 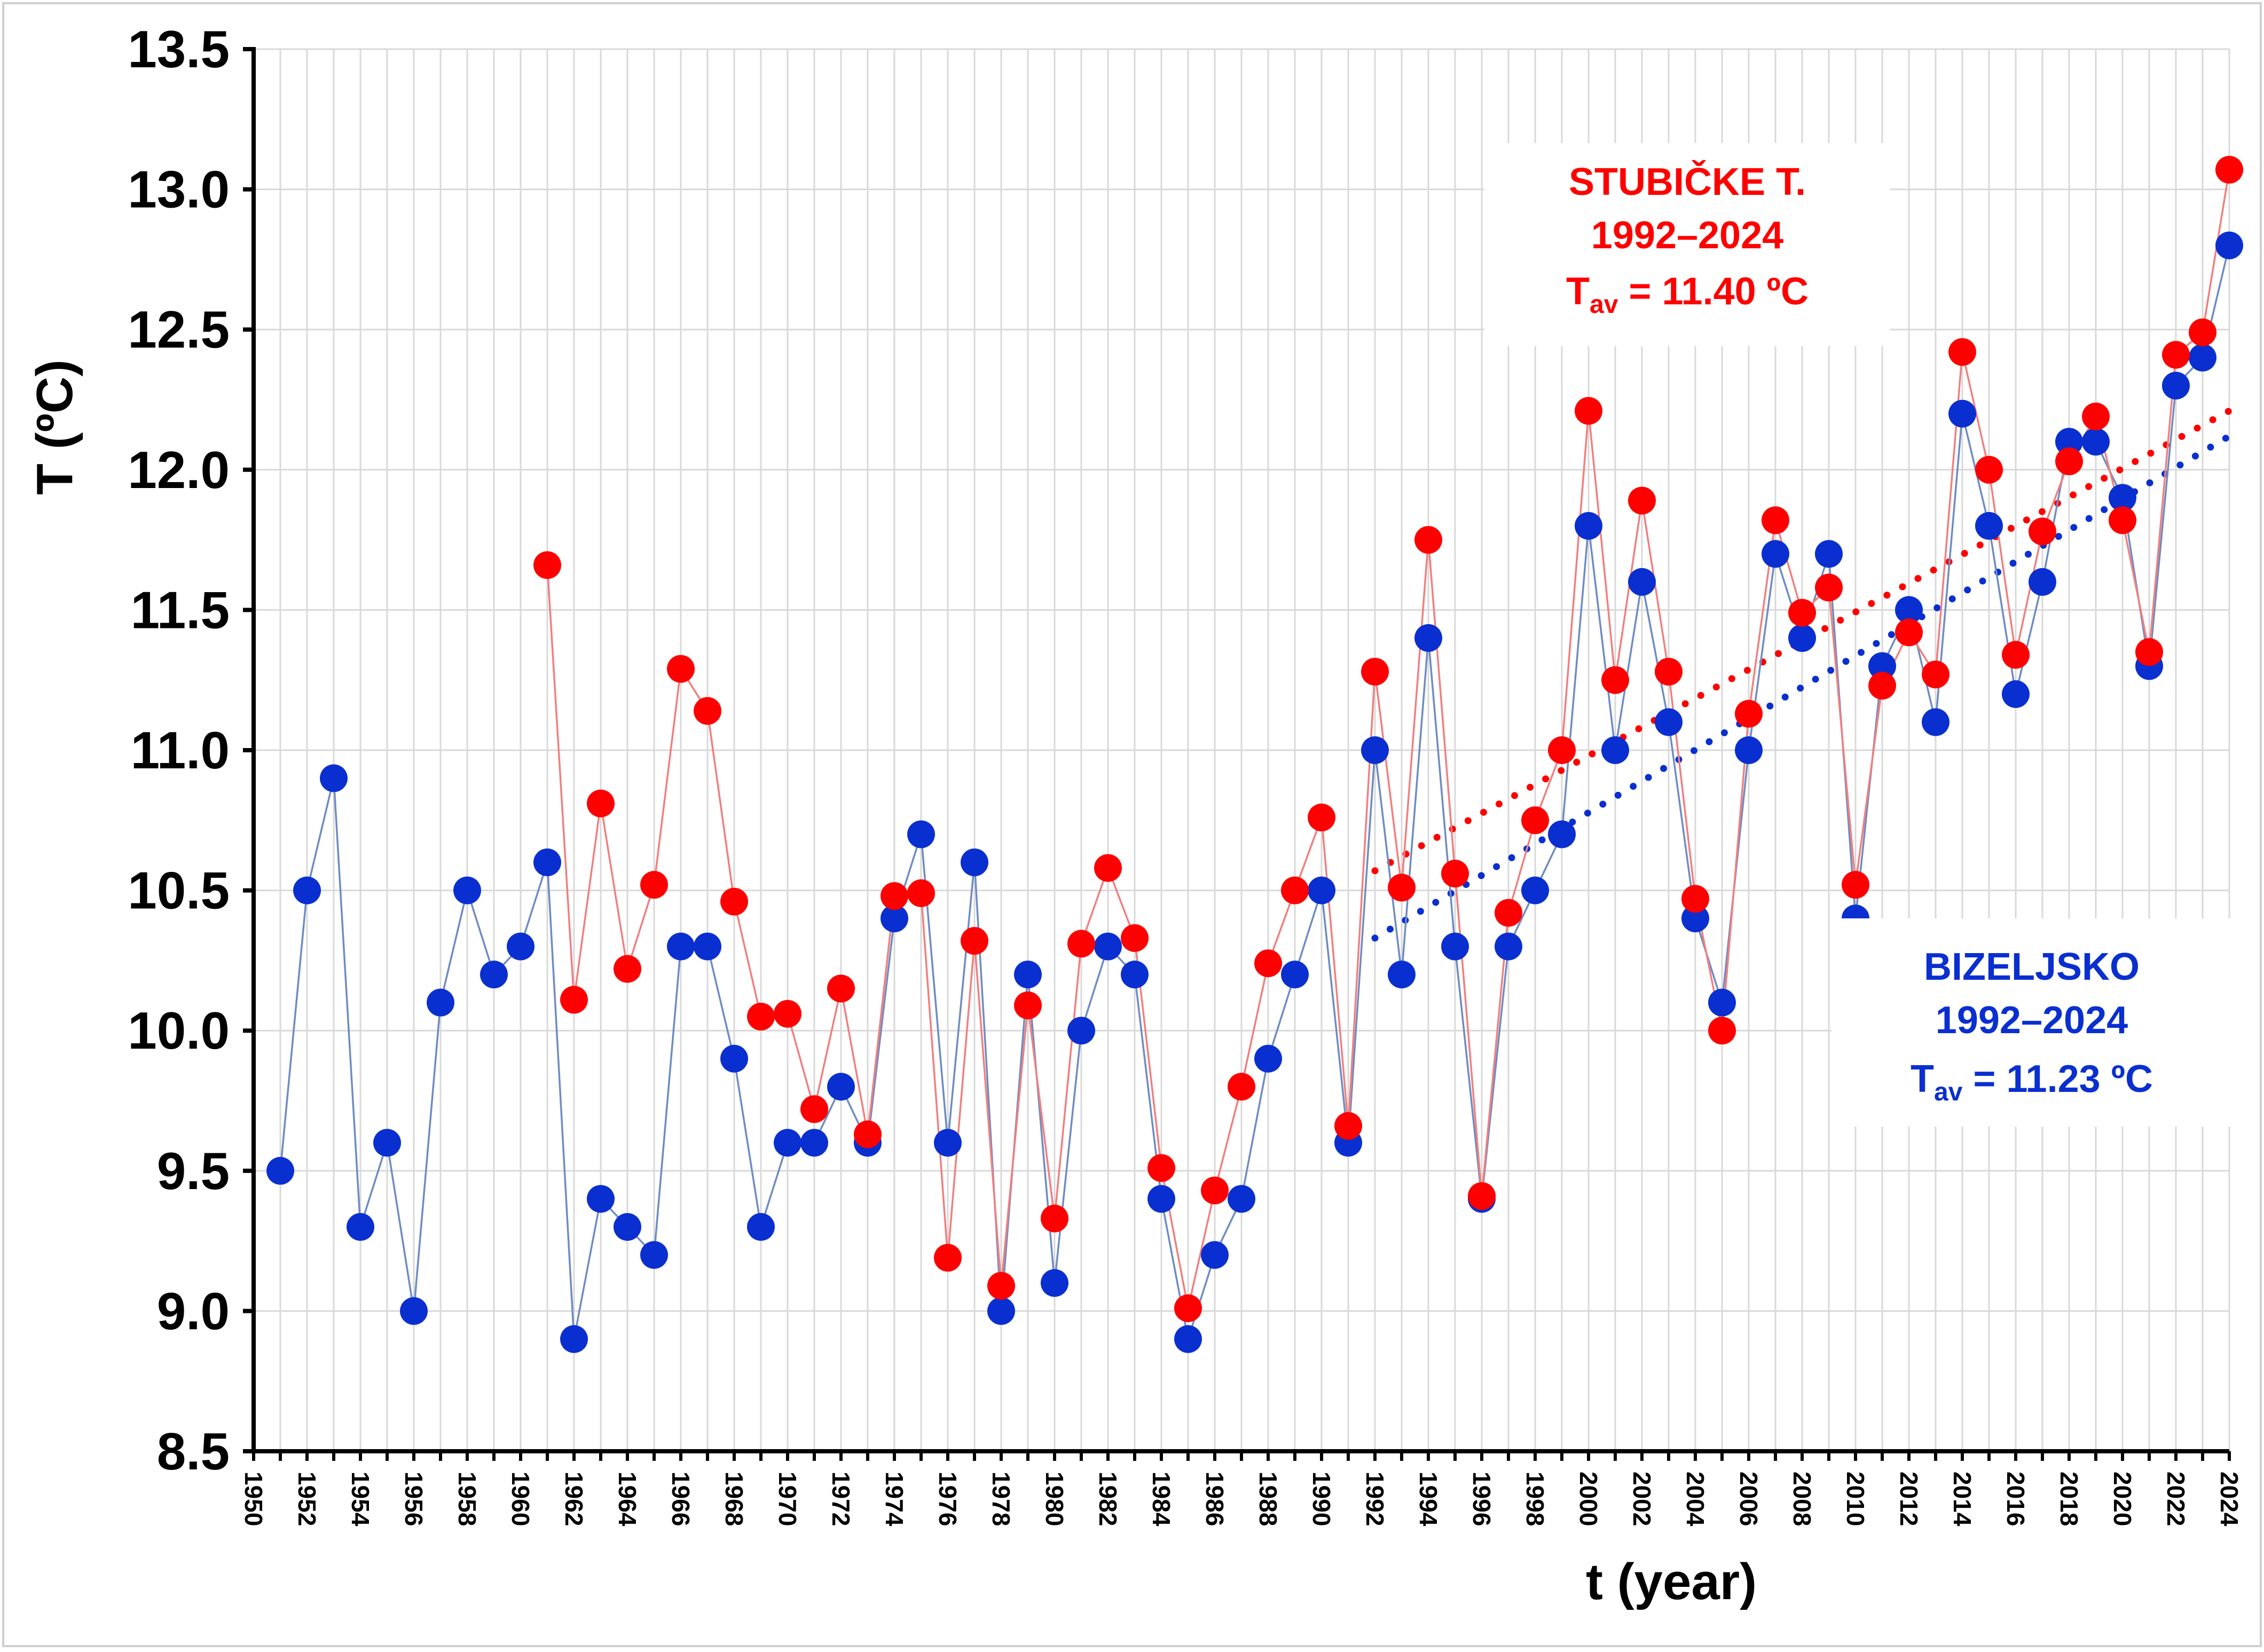 What do you see at coordinates (307, 1499) in the screenshot?
I see `x-tick-label: 1952` at bounding box center [307, 1499].